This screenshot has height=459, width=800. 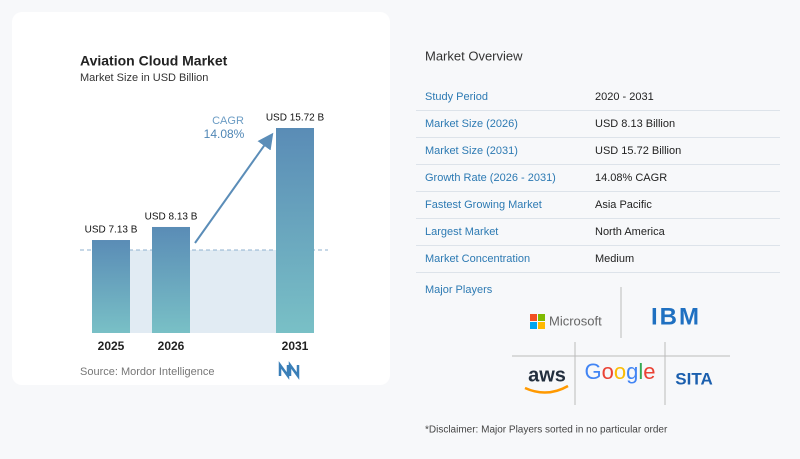 I want to click on value-label: USD 7.13 B, so click(x=111, y=230).